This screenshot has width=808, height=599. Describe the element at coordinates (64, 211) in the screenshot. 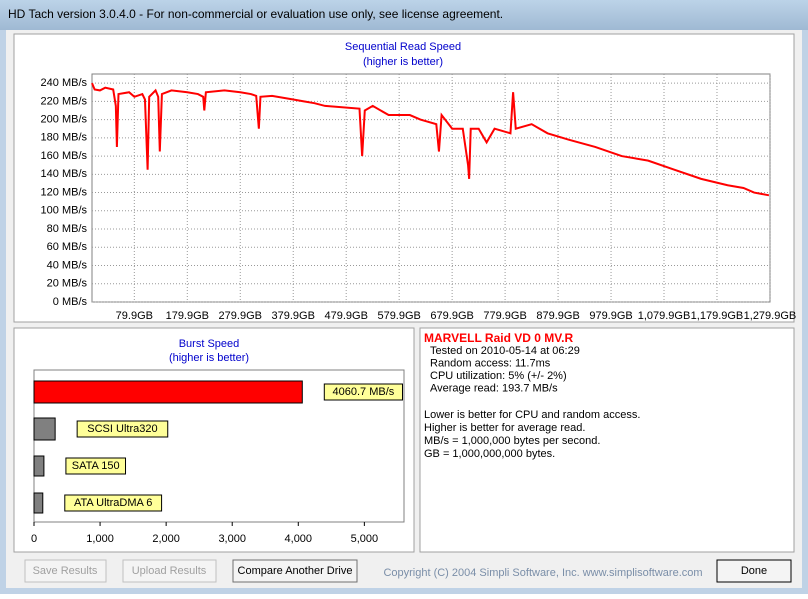

I see `y-tick-label: 100 MB/s` at that location.